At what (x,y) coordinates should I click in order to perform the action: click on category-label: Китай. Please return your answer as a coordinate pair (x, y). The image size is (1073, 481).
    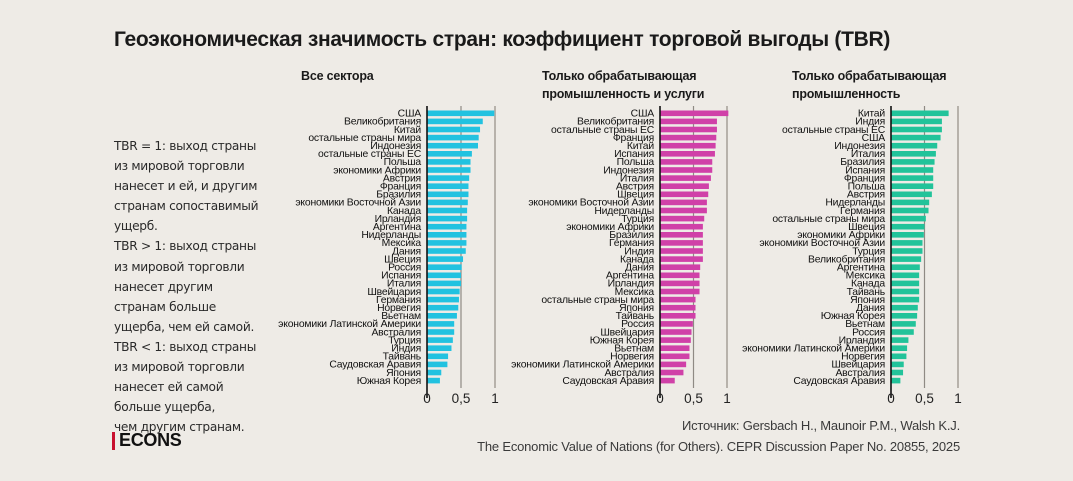
    Looking at the image, I should click on (640, 146).